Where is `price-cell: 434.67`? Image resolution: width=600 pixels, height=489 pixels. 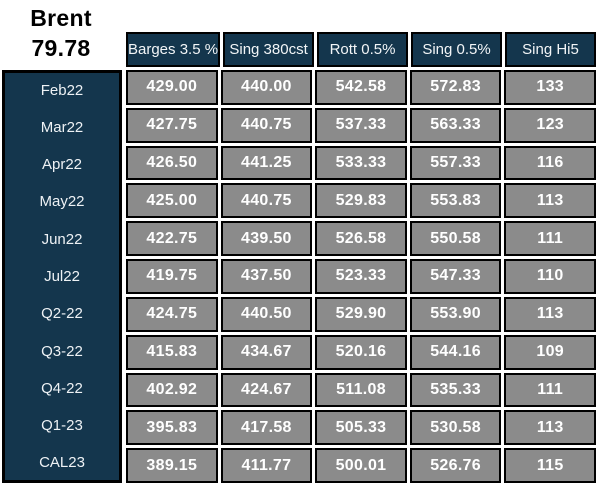
price-cell: 434.67 is located at coordinates (266, 352).